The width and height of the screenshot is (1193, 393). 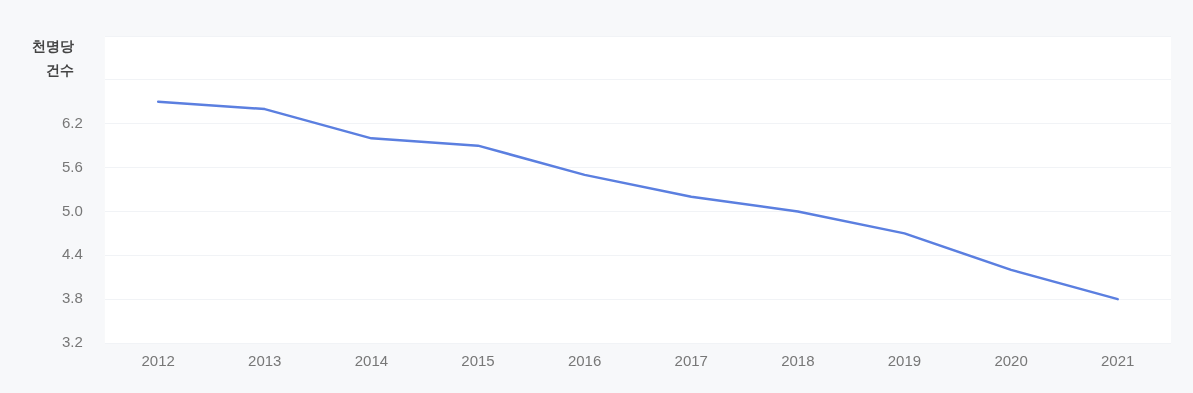 I want to click on y-tick-label: 3.8, so click(x=72, y=298).